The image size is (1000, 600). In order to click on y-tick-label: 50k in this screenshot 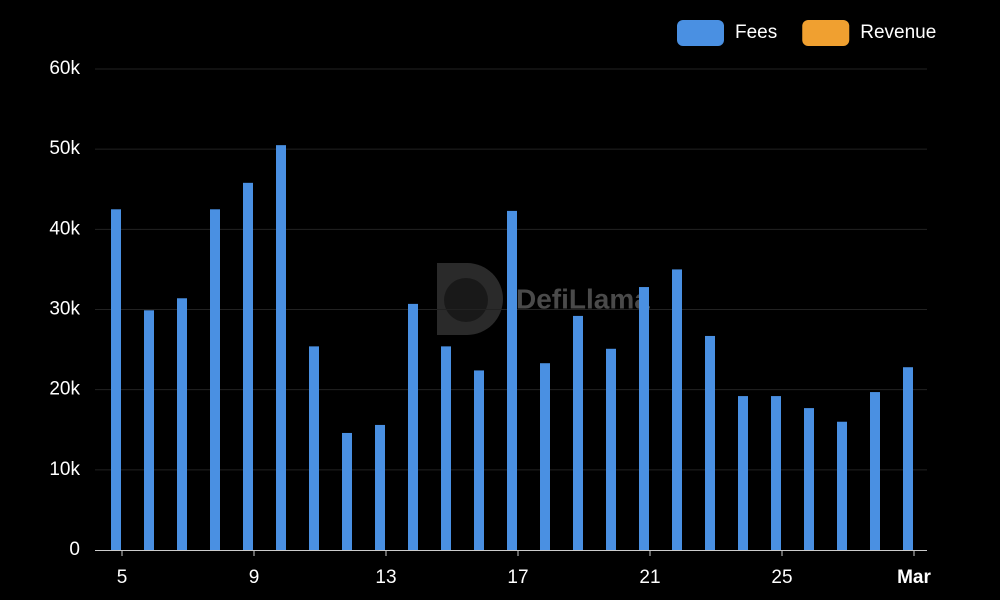, I will do `click(64, 148)`.